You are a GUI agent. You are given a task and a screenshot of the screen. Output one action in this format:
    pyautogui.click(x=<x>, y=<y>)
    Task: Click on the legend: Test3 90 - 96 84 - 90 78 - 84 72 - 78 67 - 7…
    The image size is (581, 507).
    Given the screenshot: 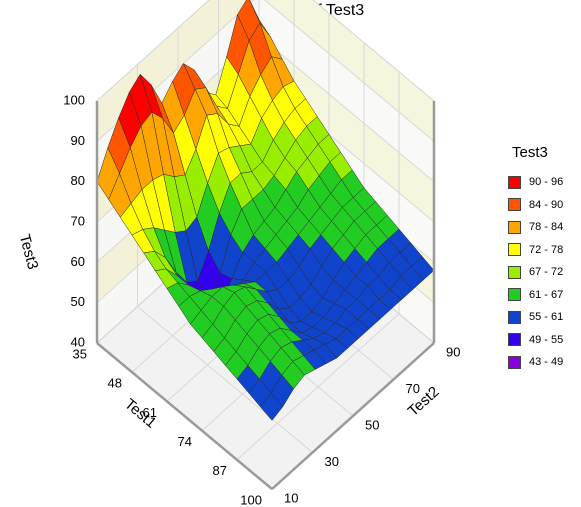 What is the action you would take?
    pyautogui.click(x=535, y=259)
    